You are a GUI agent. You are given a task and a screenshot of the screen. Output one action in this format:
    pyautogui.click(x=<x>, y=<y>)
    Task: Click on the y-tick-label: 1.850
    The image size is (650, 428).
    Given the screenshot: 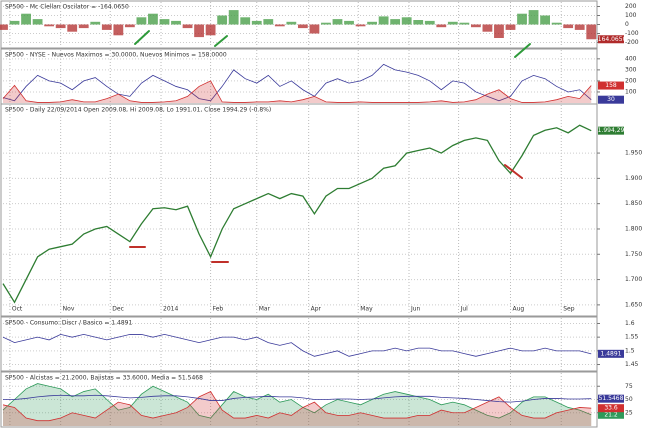 What is the action you would take?
    pyautogui.click(x=633, y=203)
    